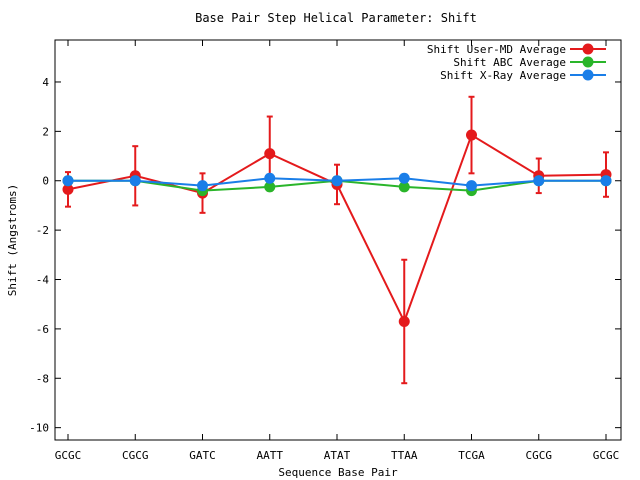 The height and width of the screenshot is (480, 640). What do you see at coordinates (338, 472) in the screenshot?
I see `x-axis-label: Sequence Base Pair` at bounding box center [338, 472].